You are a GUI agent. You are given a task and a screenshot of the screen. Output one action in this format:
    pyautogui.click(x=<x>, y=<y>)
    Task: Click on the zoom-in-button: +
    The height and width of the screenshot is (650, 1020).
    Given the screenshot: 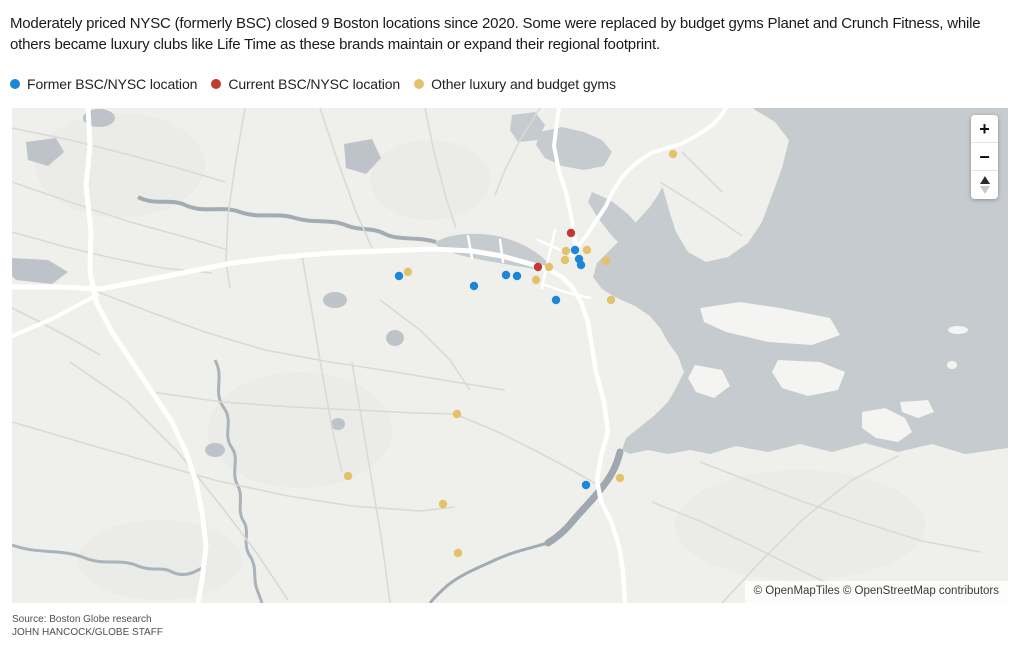 What is the action you would take?
    pyautogui.click(x=984, y=129)
    